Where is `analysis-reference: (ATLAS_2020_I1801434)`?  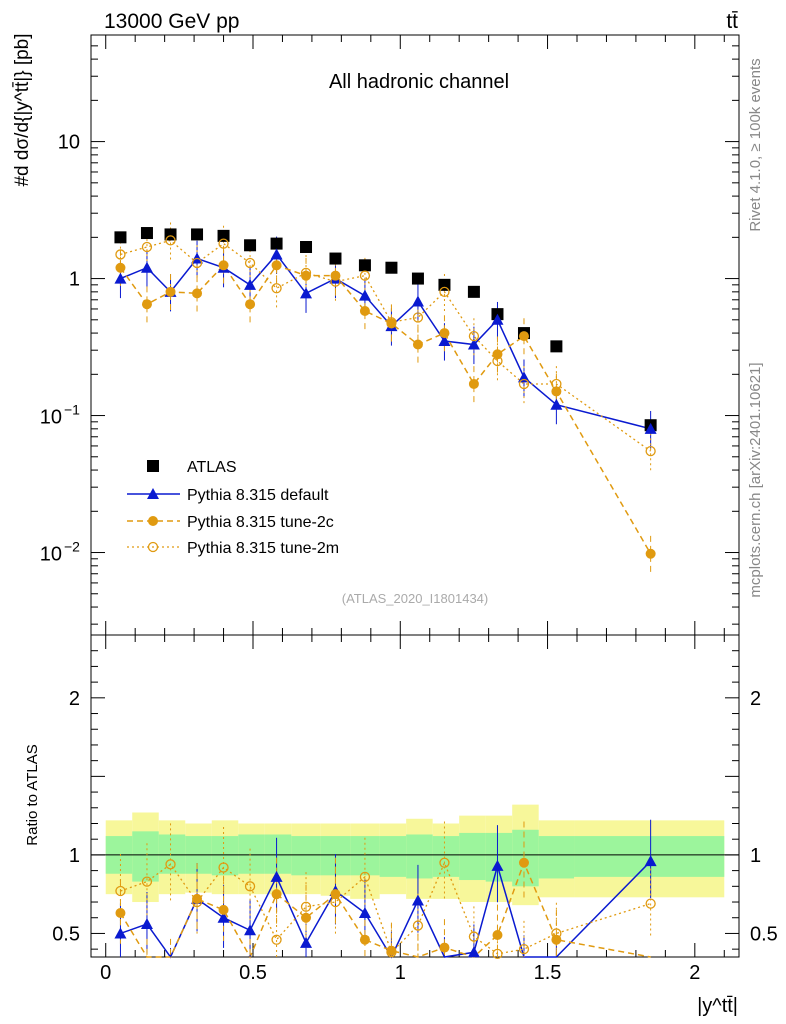 analysis-reference: (ATLAS_2020_I1801434) is located at coordinates (415, 598).